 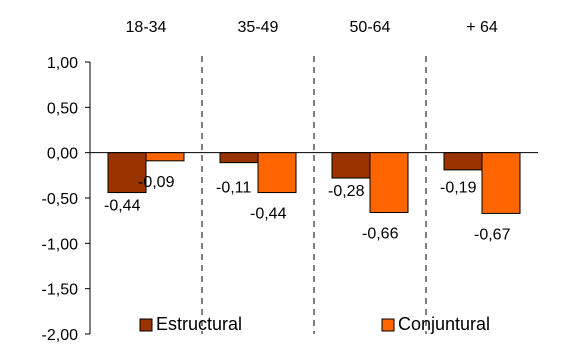 What do you see at coordinates (458, 188) in the screenshot?
I see `data-label-estructural: -0,19` at bounding box center [458, 188].